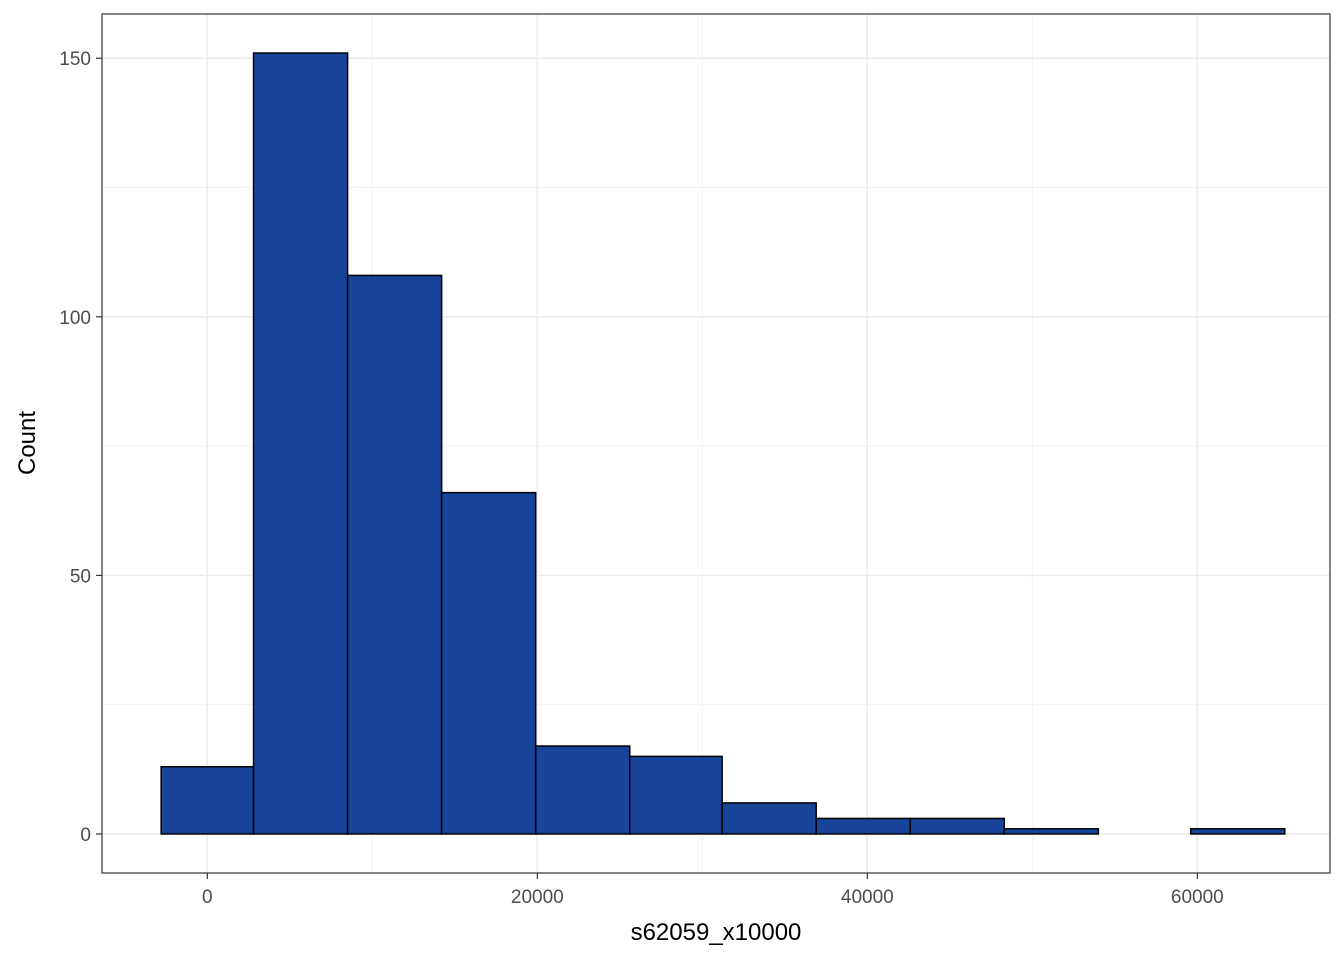  I want to click on y-tick-label: 0, so click(85, 835).